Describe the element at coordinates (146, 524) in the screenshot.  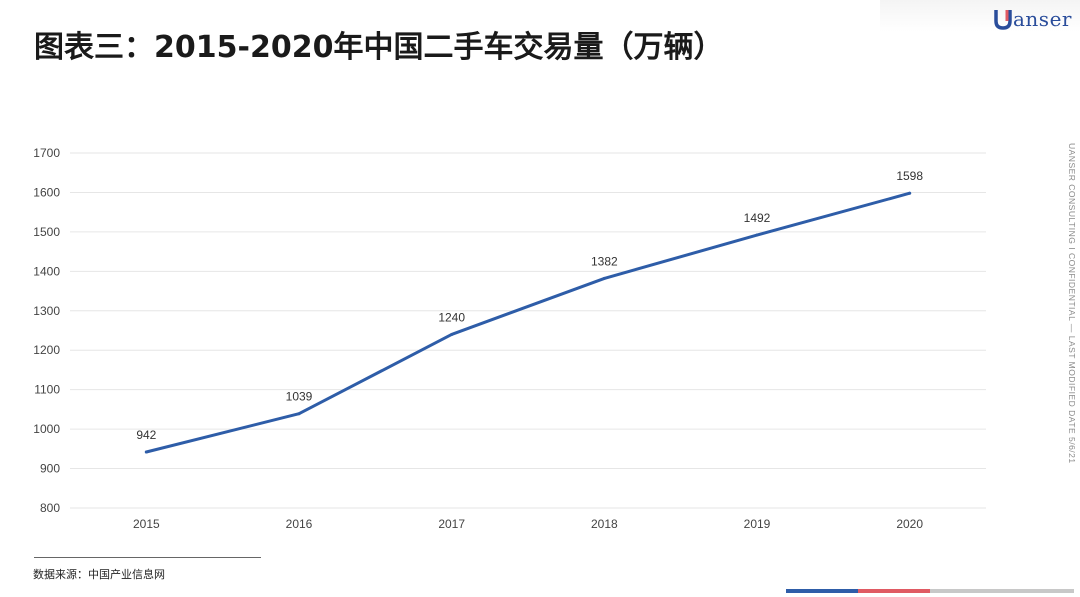
I see `x-tick-label: 2015` at that location.